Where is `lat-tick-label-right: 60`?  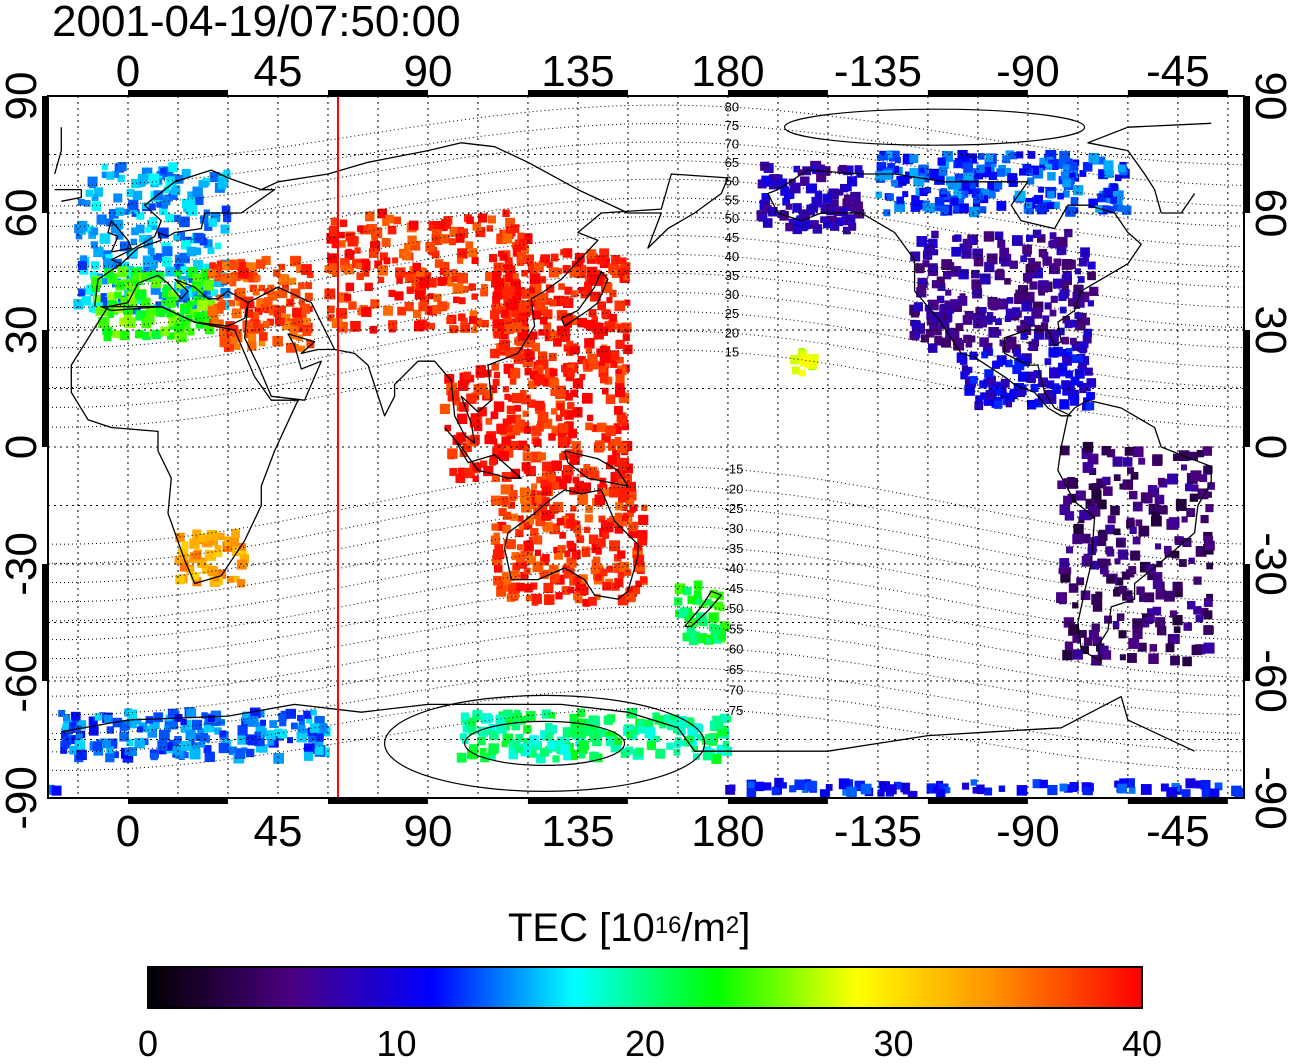
lat-tick-label-right: 60 is located at coordinates (1269, 213).